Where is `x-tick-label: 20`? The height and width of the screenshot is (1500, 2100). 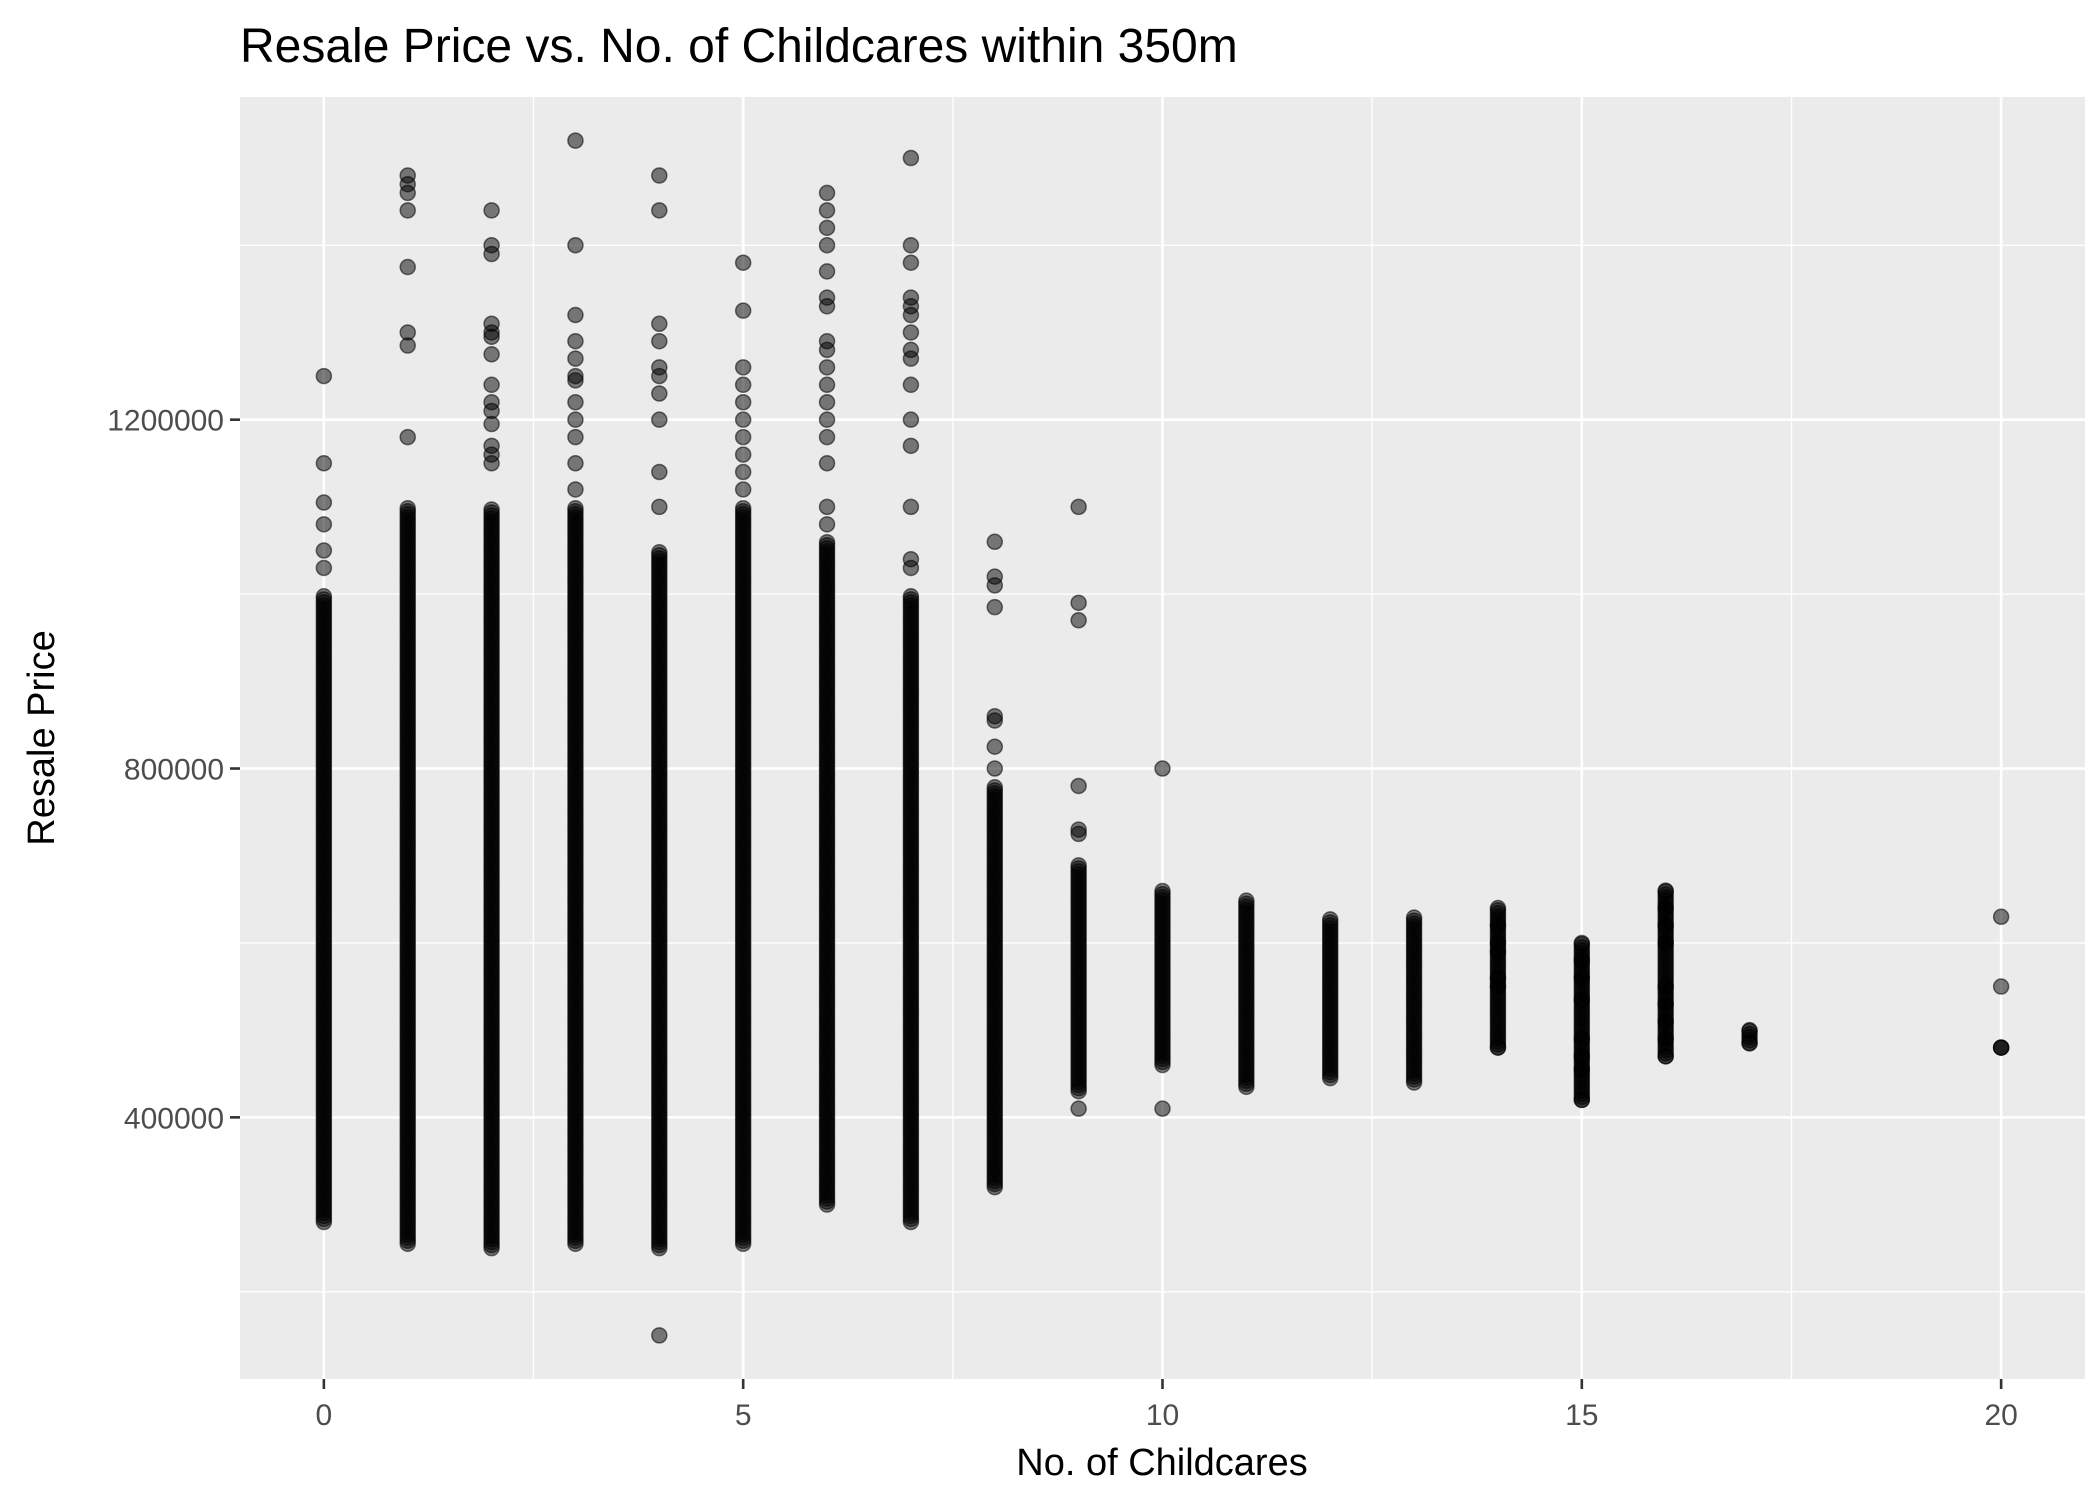
x-tick-label: 20 is located at coordinates (2000, 1415).